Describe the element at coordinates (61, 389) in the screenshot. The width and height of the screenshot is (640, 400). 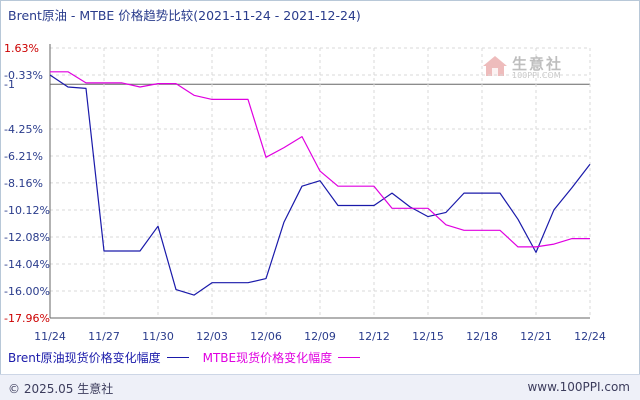
I see `footer-copyright: © 2025.05 生意社` at that location.